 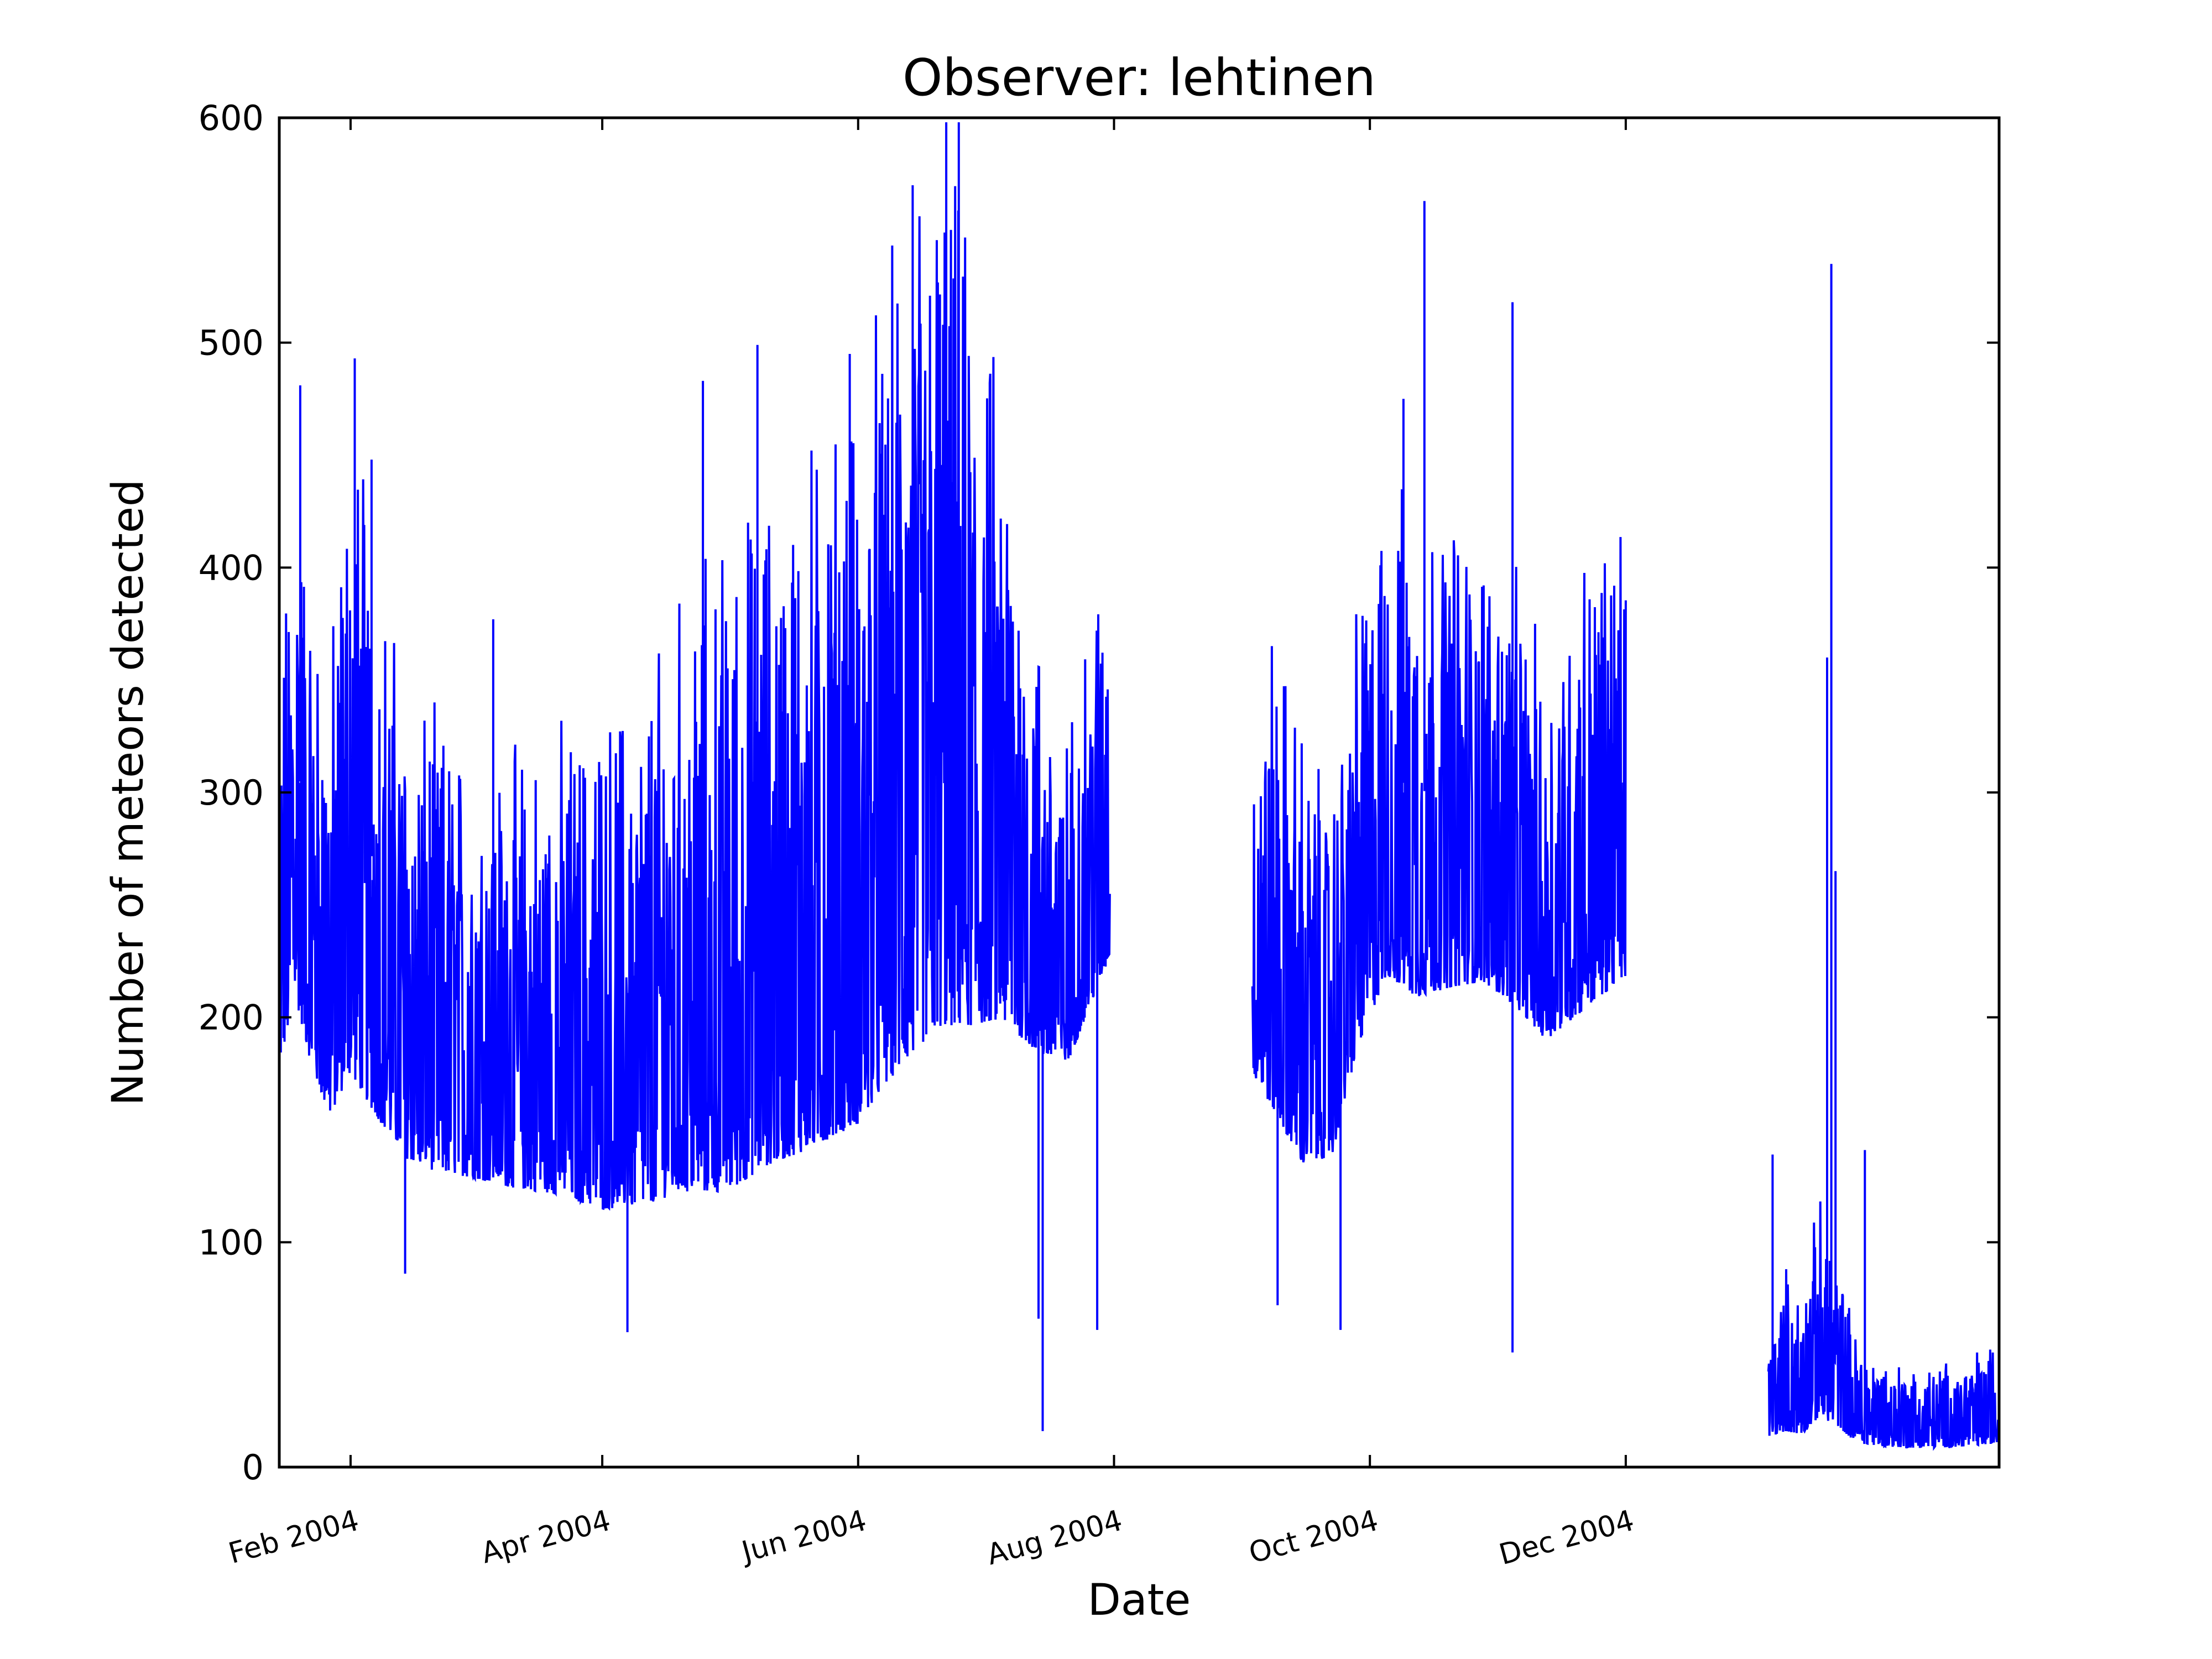 I want to click on y-tick-label: 300, so click(x=232, y=793).